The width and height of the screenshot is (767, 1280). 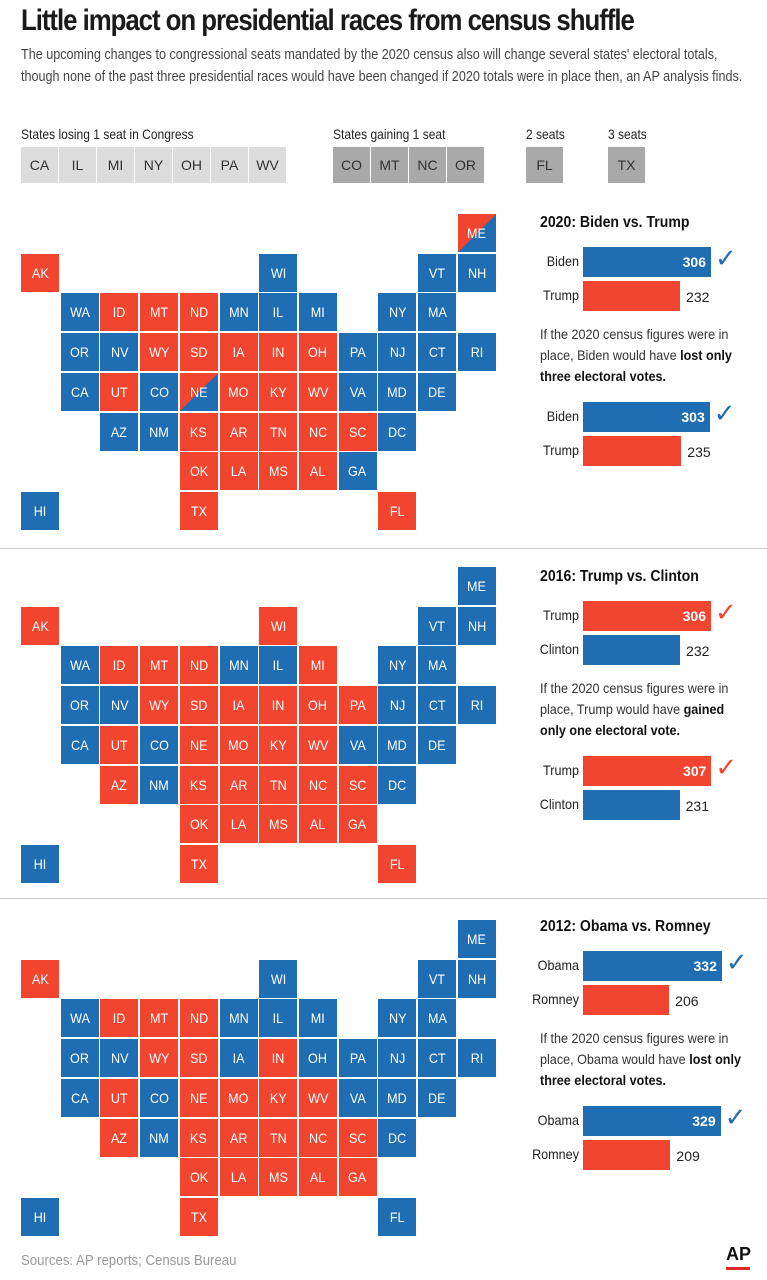 I want to click on state-tile-nd: ND, so click(x=198, y=665).